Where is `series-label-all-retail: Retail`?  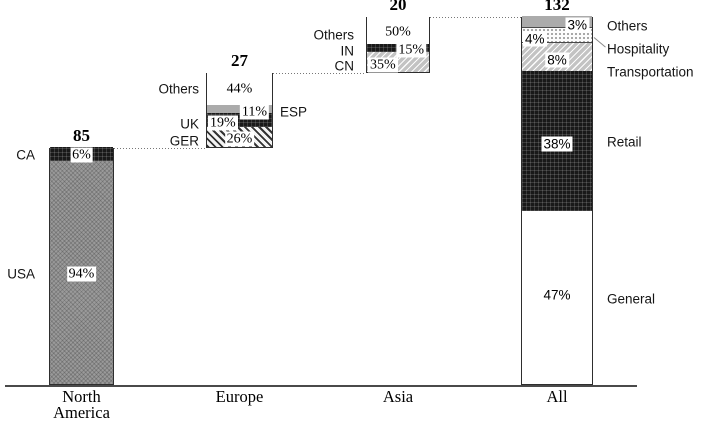 series-label-all-retail: Retail is located at coordinates (624, 142).